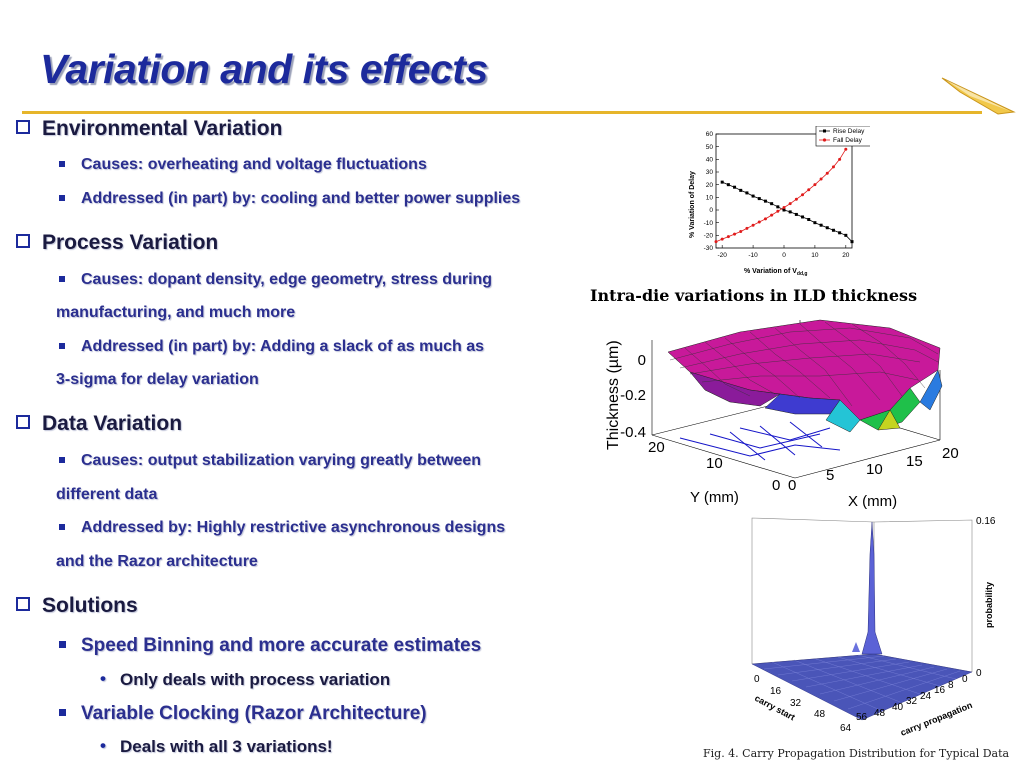 This screenshot has width=1024, height=768. Describe the element at coordinates (989, 605) in the screenshot. I see `z-axis-label: probability` at that location.